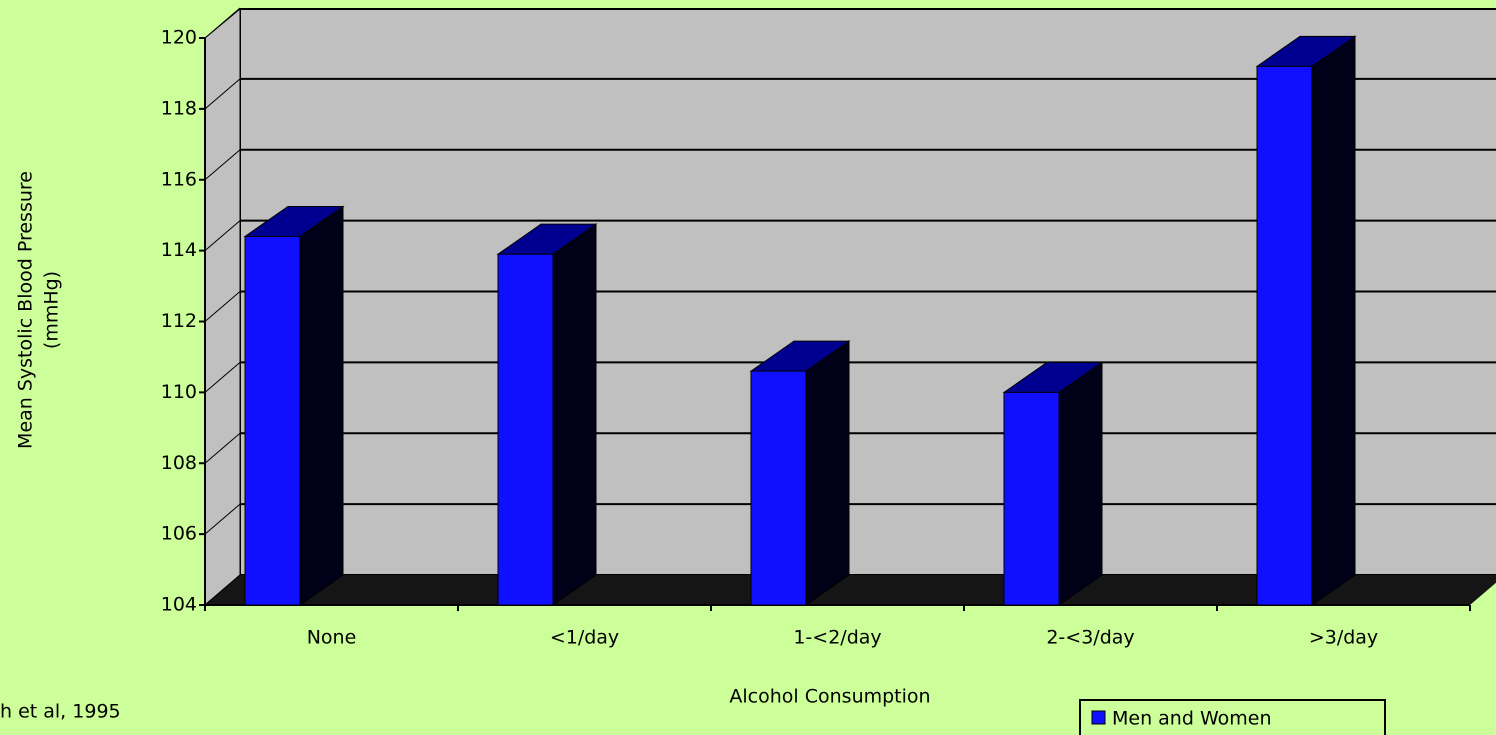 This screenshot has width=1496, height=735. I want to click on legend-box, so click(1232, 717).